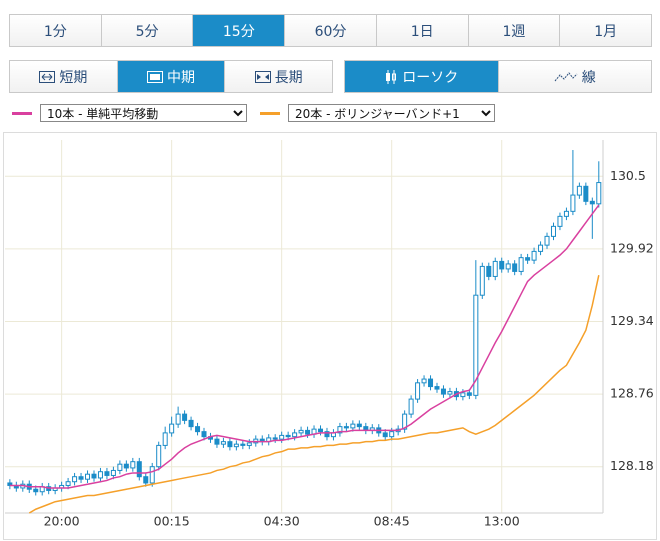 The width and height of the screenshot is (660, 541). I want to click on range-tab: 中期, so click(170, 76).